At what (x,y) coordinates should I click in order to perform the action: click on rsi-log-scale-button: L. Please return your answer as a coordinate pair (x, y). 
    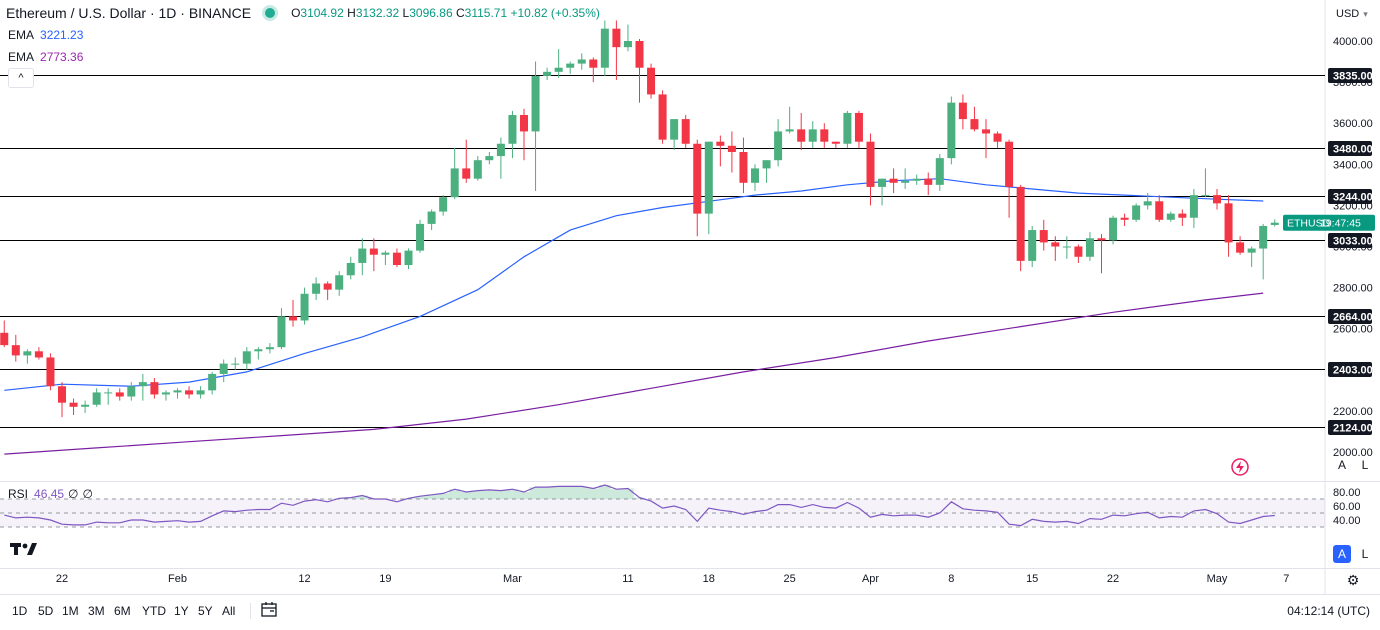
    Looking at the image, I should click on (1365, 554).